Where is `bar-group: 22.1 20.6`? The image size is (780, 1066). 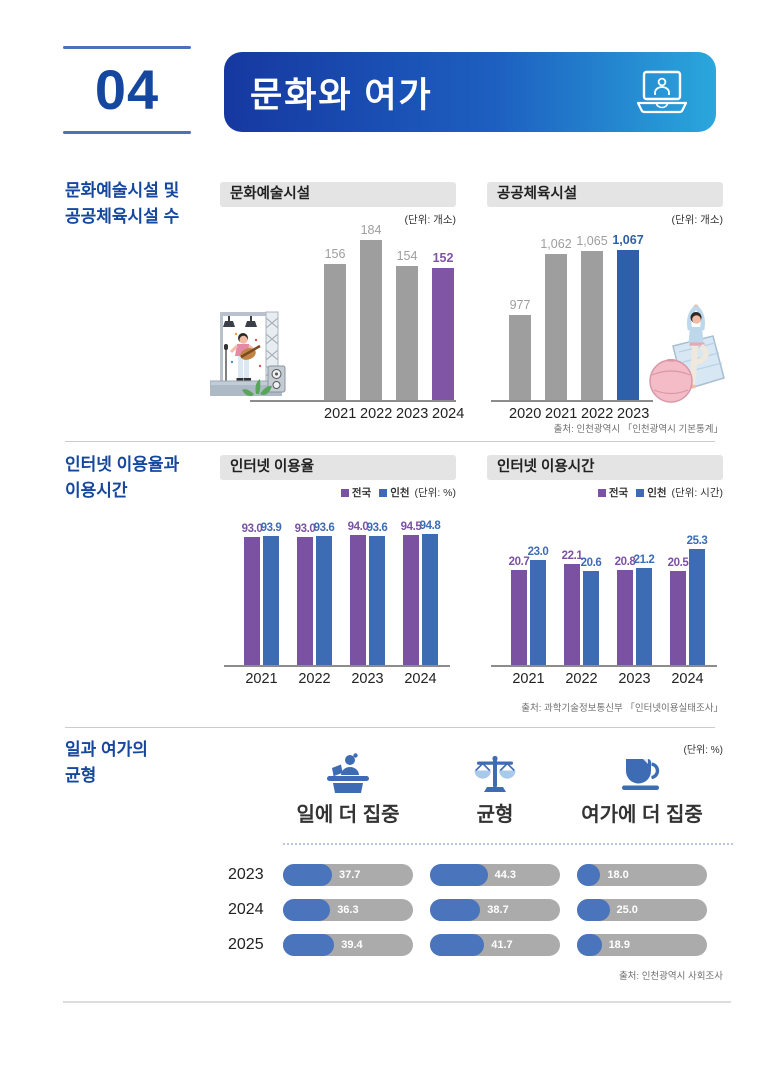 bar-group: 22.1 20.6 is located at coordinates (581, 607).